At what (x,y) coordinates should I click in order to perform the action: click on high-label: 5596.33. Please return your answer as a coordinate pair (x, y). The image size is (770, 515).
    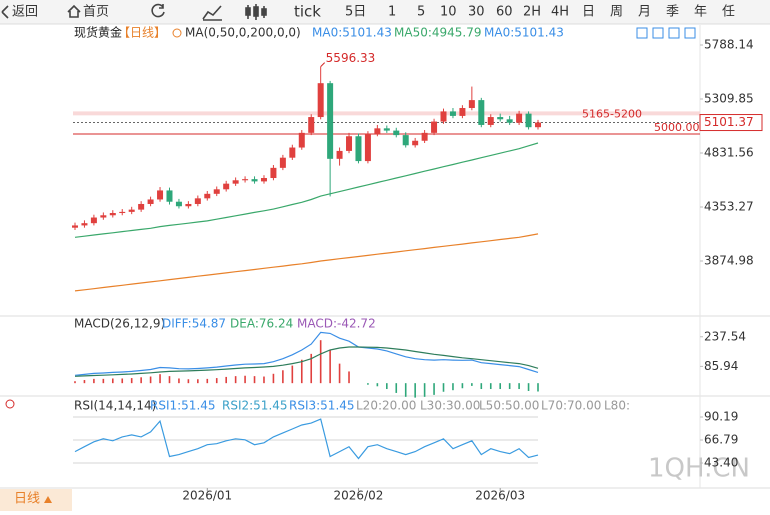
    Looking at the image, I should click on (351, 58).